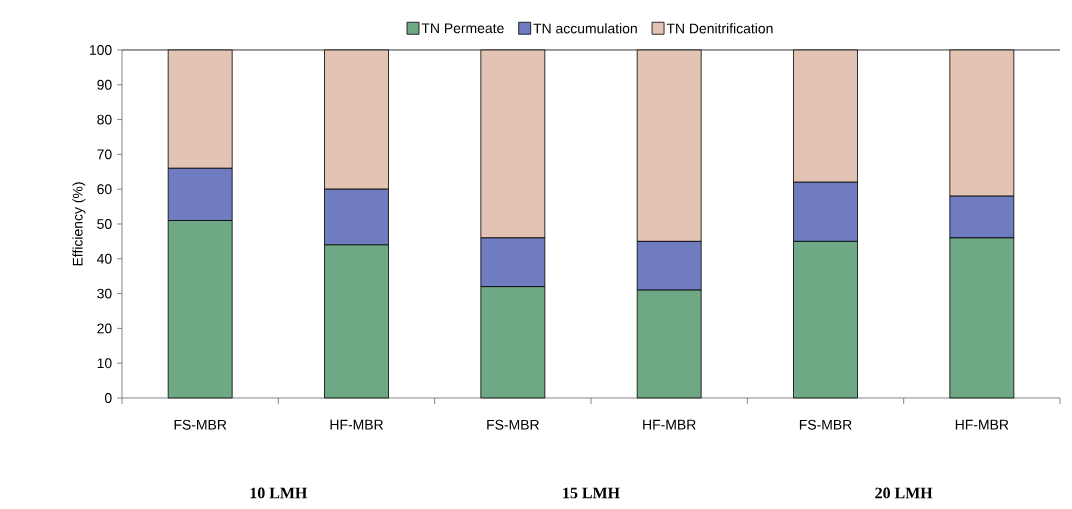 Image resolution: width=1072 pixels, height=509 pixels. What do you see at coordinates (104, 293) in the screenshot?
I see `y-tick-label: 30` at bounding box center [104, 293].